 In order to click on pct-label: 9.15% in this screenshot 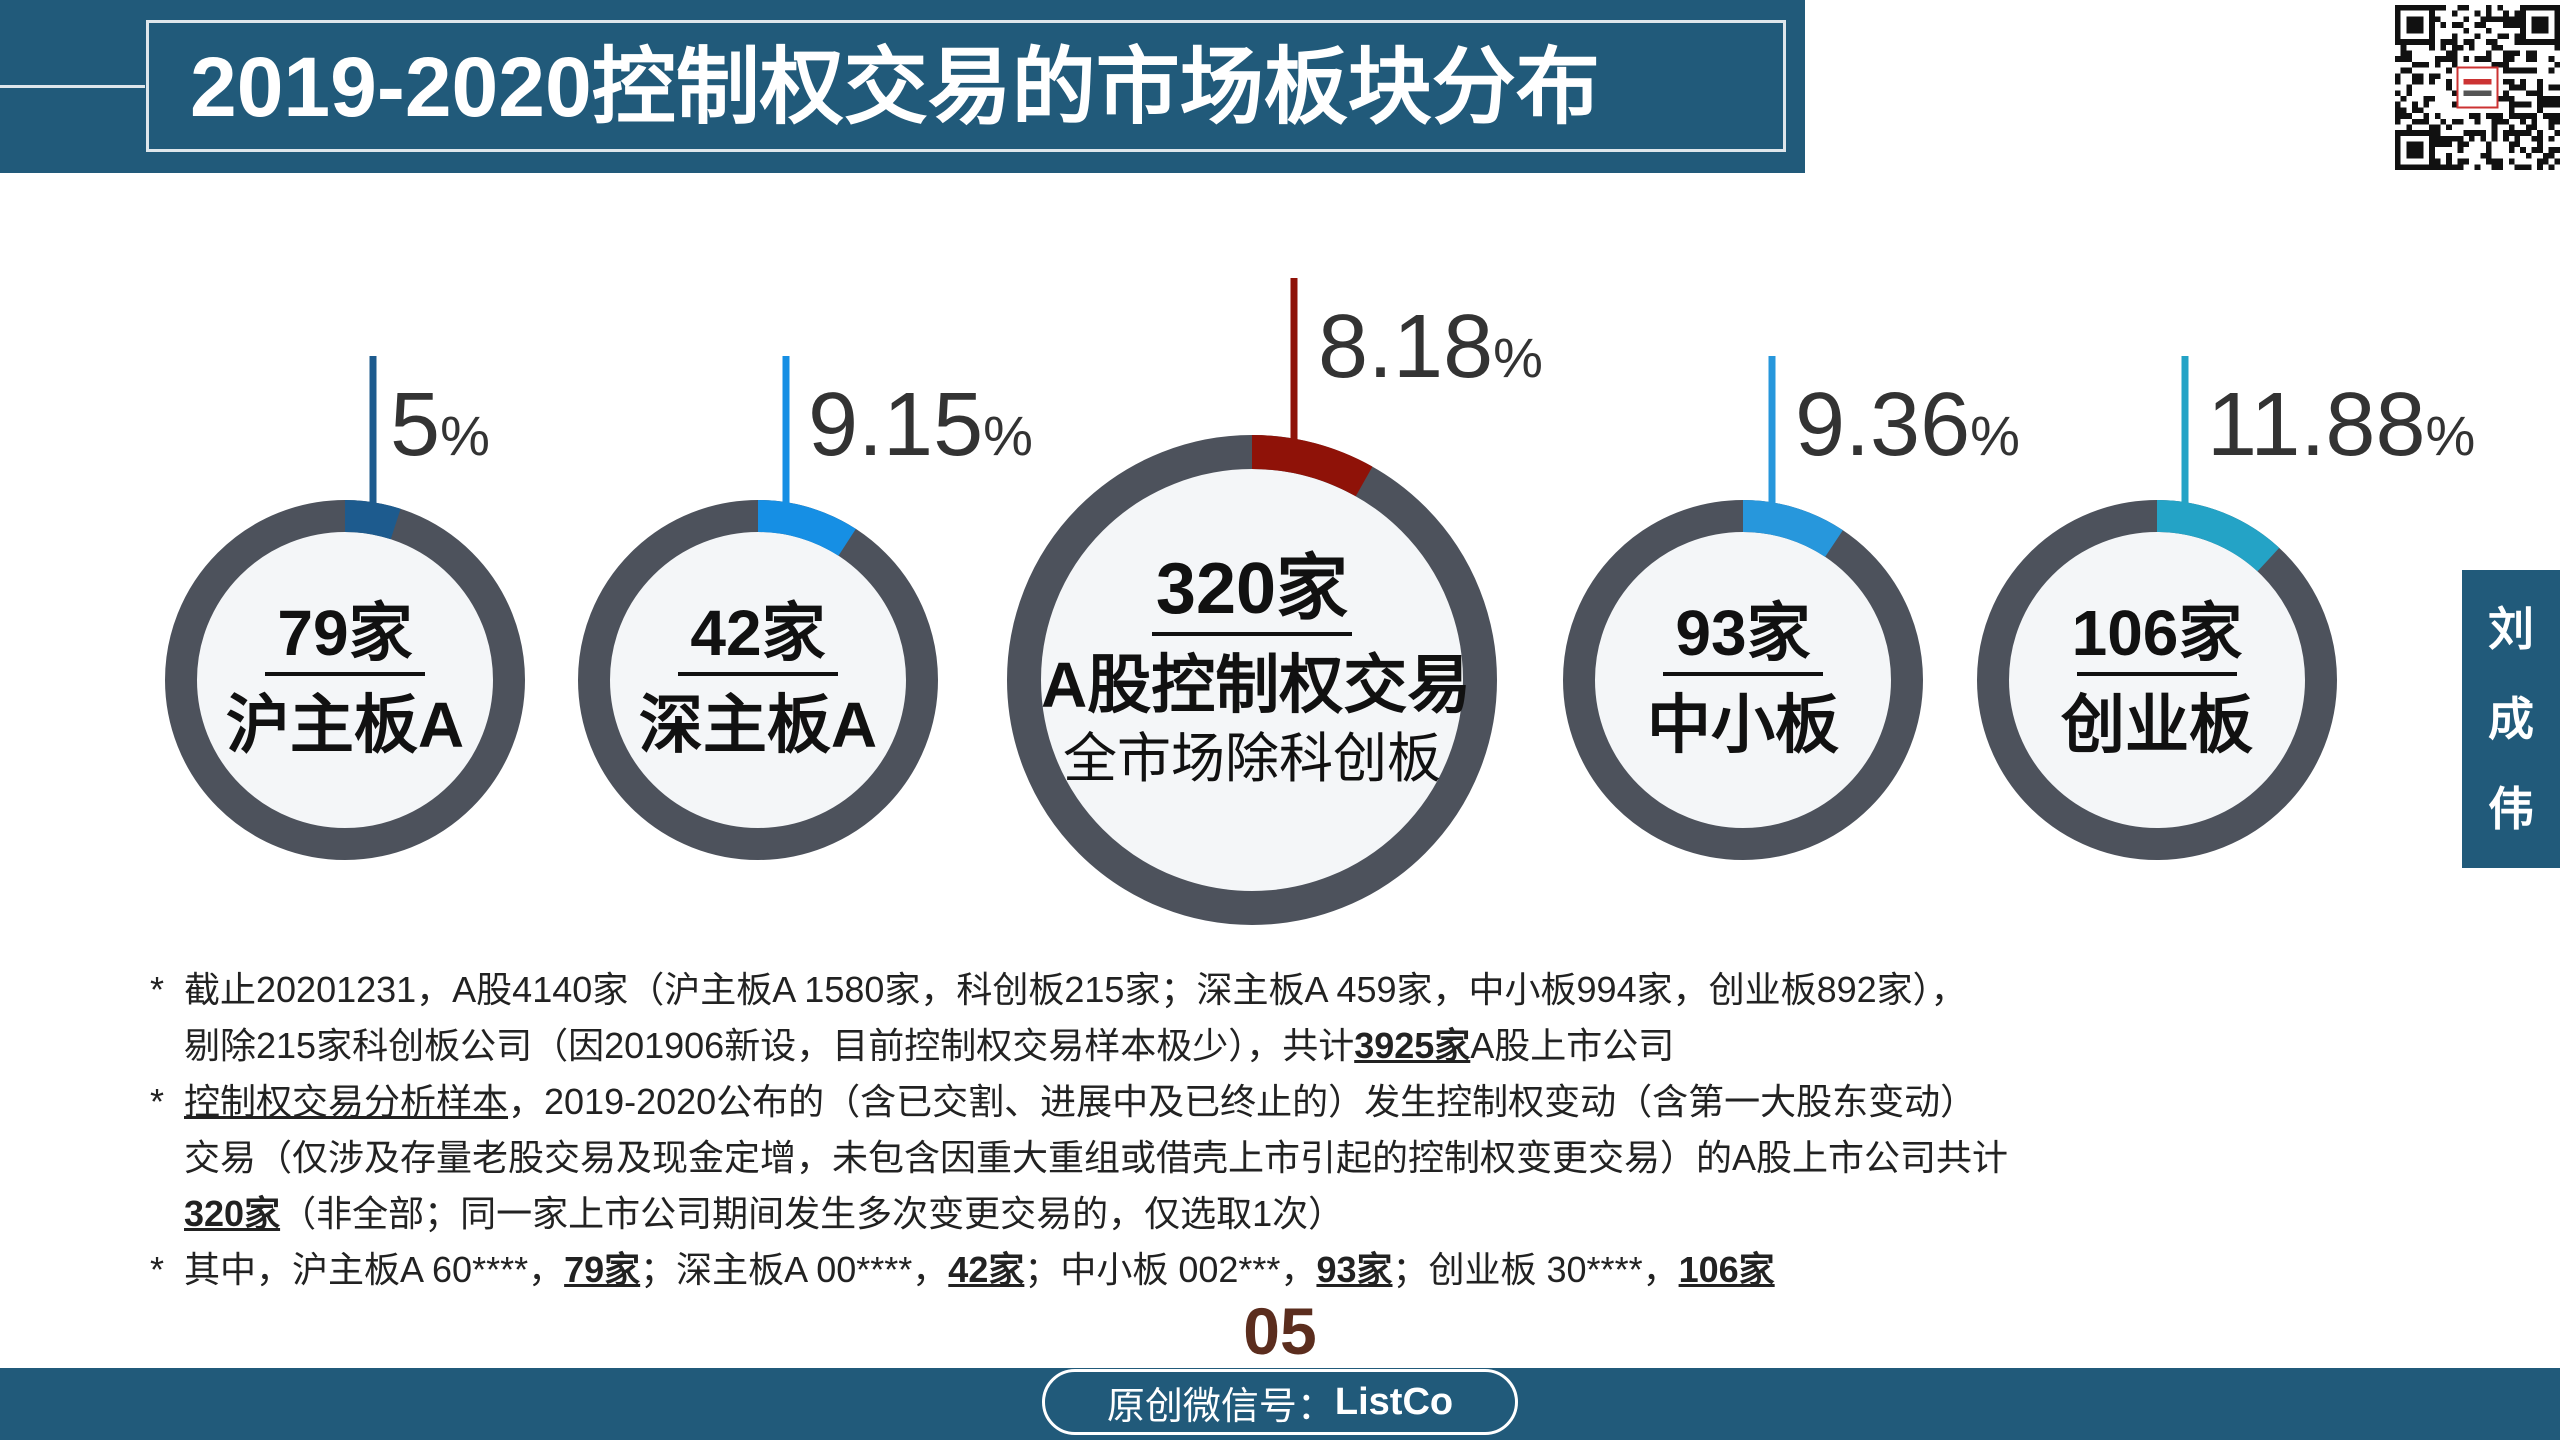, I will do `click(920, 425)`.